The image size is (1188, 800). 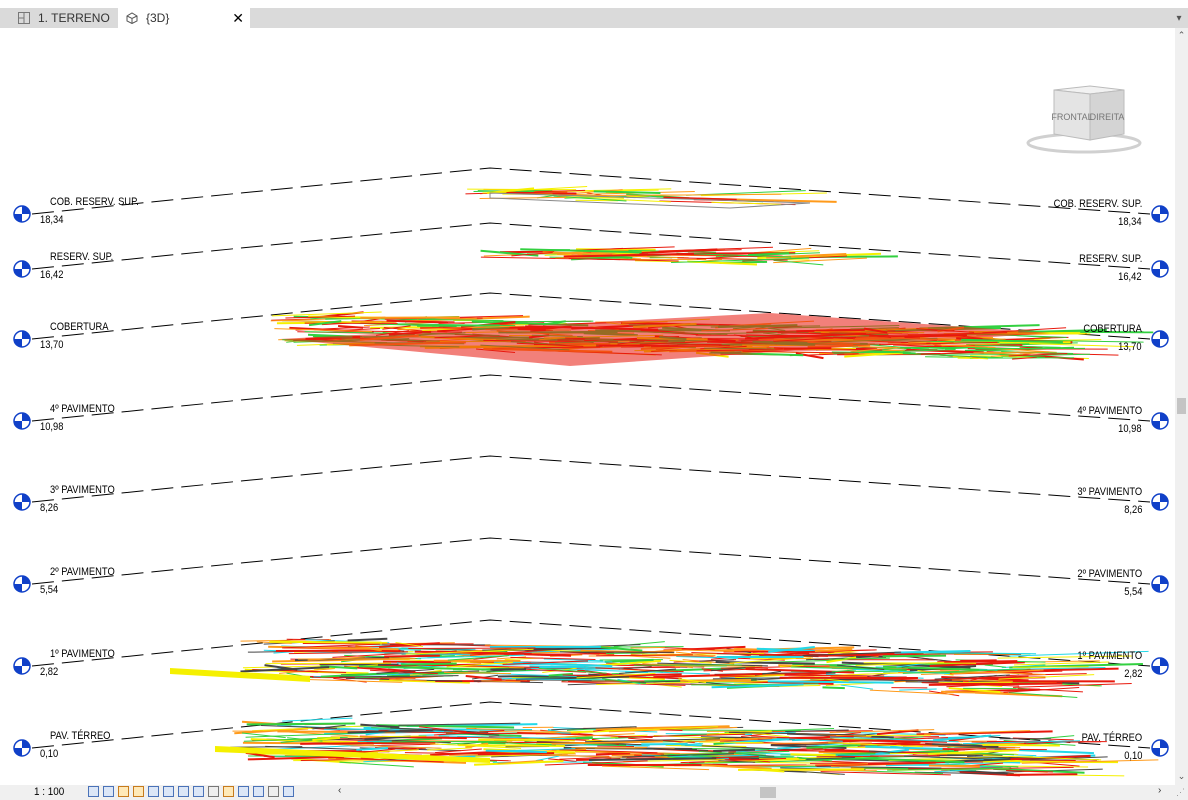 What do you see at coordinates (168, 791) in the screenshot?
I see `crop-view-icon` at bounding box center [168, 791].